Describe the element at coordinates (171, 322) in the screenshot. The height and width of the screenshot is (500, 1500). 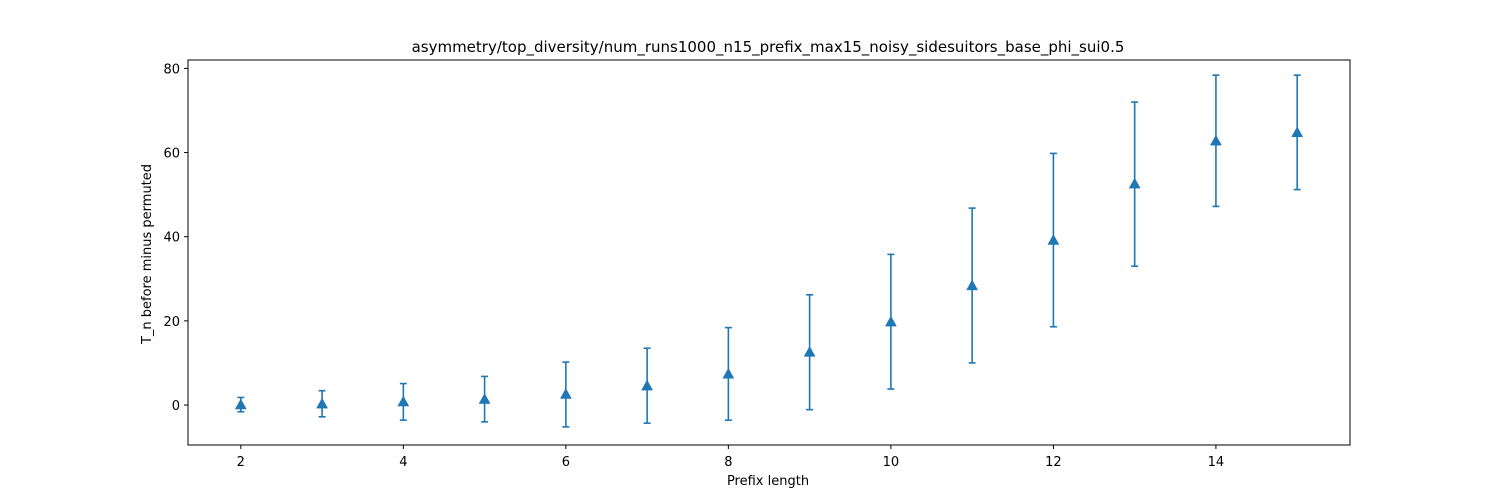
I see `y-tick-label: 20` at that location.